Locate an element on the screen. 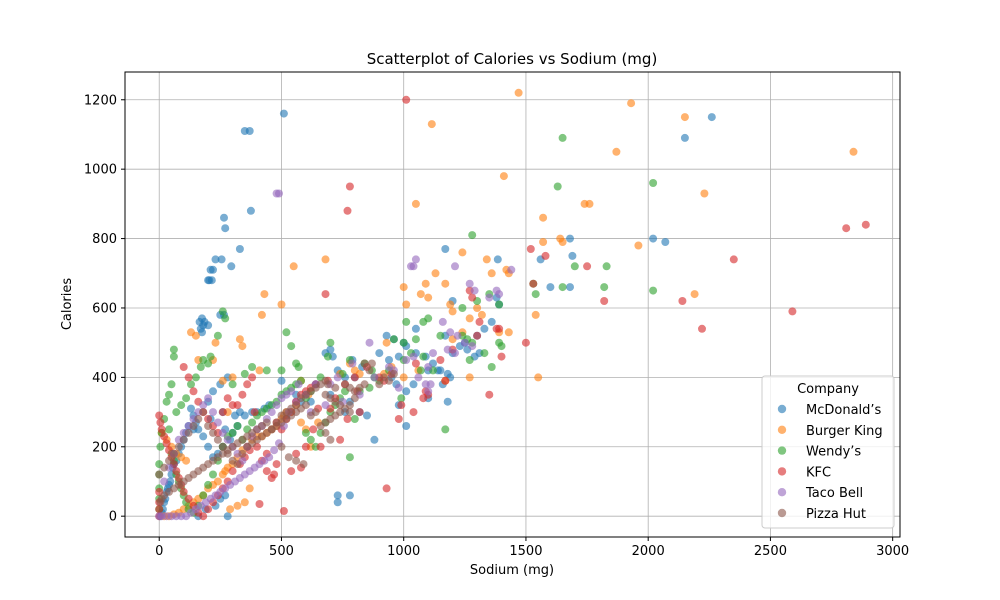 This screenshot has width=1000, height=600. y-tick-label: 0 is located at coordinates (113, 517).